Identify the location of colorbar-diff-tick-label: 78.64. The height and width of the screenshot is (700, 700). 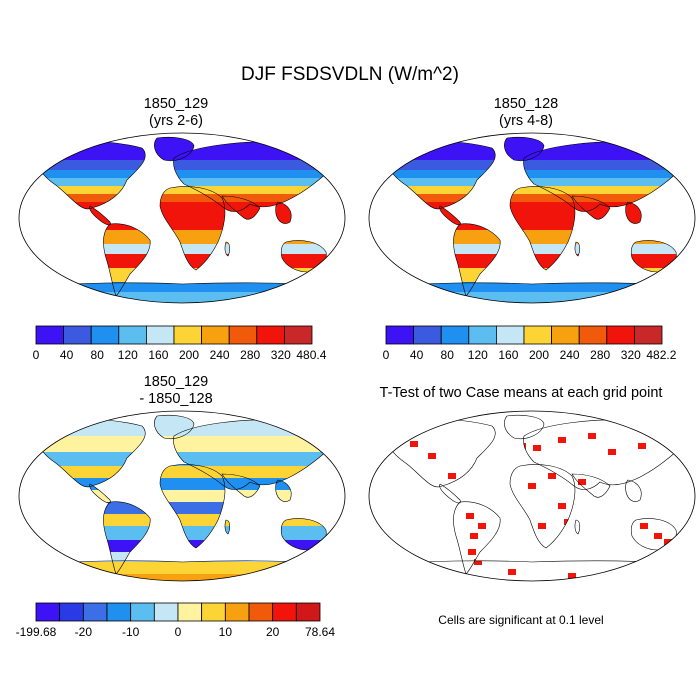
(320, 632).